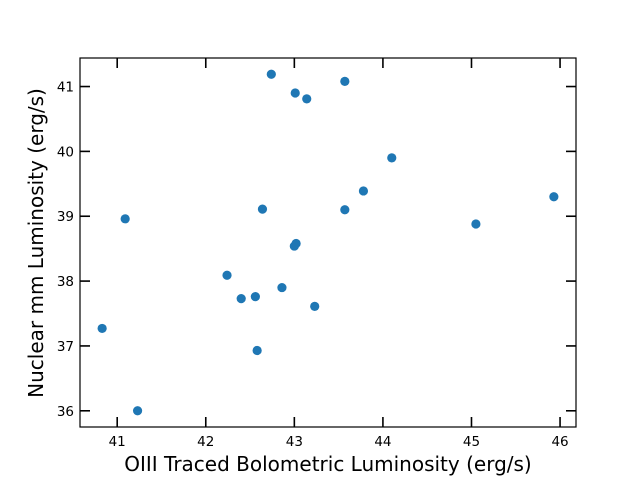 The height and width of the screenshot is (480, 640). Describe the element at coordinates (382, 442) in the screenshot. I see `x-tick-label: 44` at that location.